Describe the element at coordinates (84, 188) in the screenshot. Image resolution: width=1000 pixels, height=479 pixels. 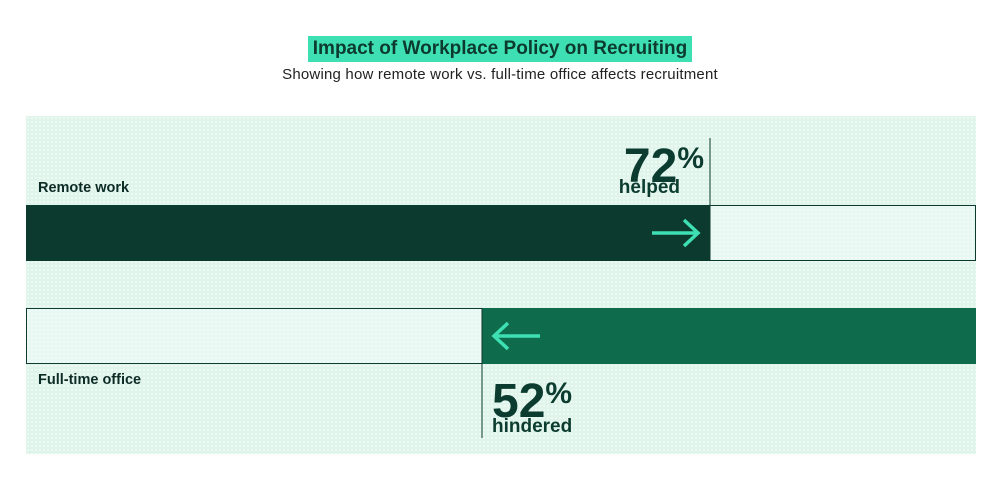
I see `category-label-remote: Remote work` at that location.